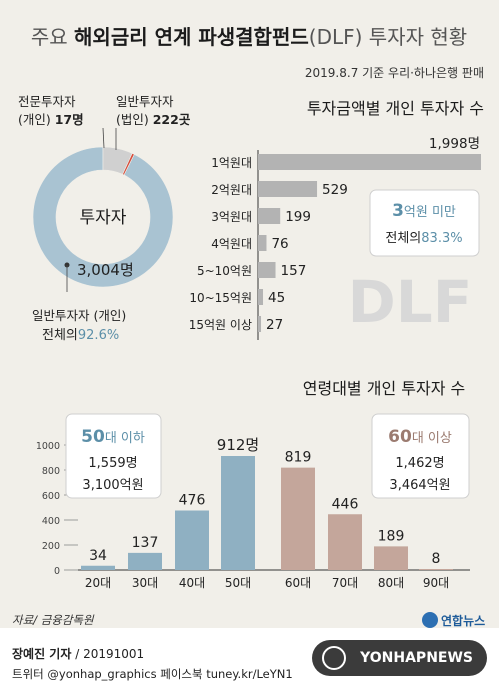 This screenshot has width=499, height=687. I want to click on over60-callout-amount: 3,464억원, so click(419, 485).